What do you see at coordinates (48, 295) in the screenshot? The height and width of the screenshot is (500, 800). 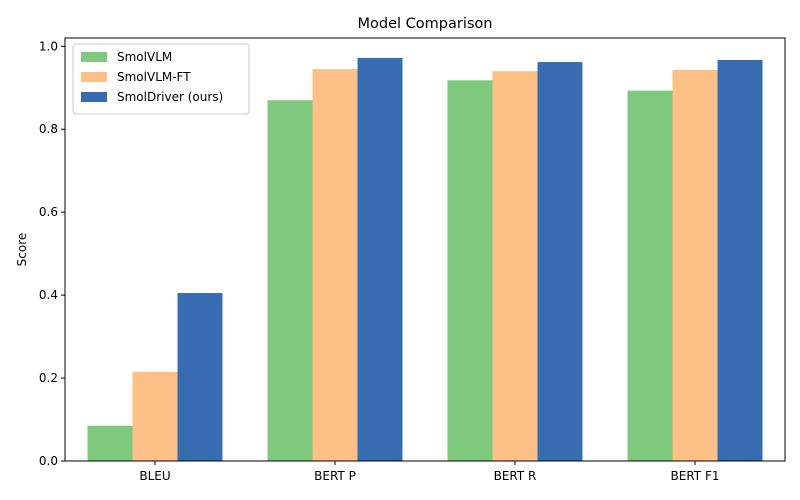 I see `y-tick-label: 0.4` at bounding box center [48, 295].